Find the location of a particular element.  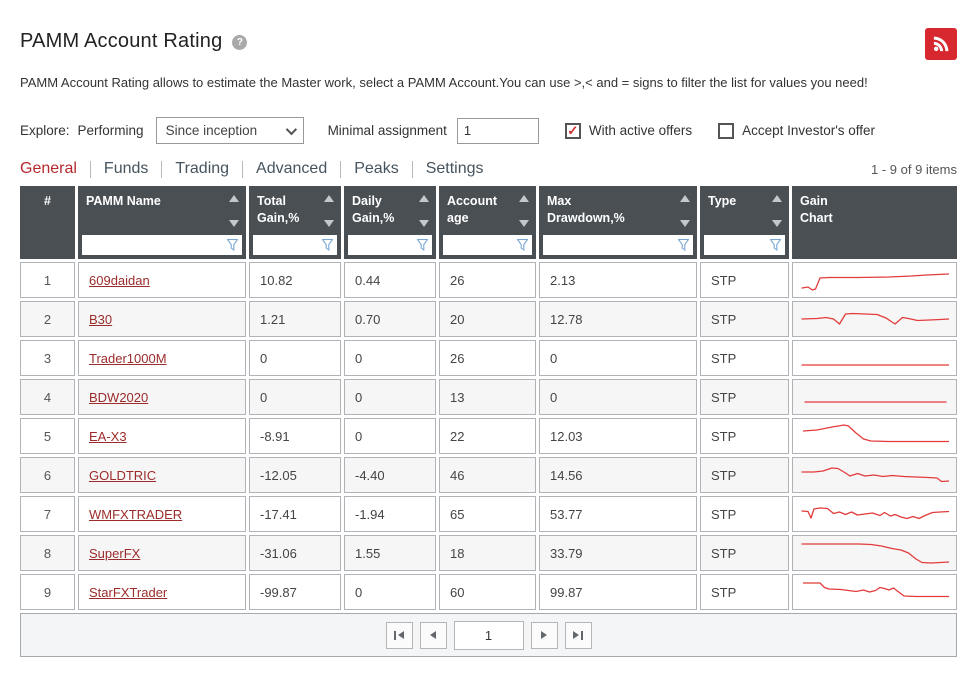

table-row: 8 SuperFX -31.06 1.55 18 33.79 STP is located at coordinates (488, 553).